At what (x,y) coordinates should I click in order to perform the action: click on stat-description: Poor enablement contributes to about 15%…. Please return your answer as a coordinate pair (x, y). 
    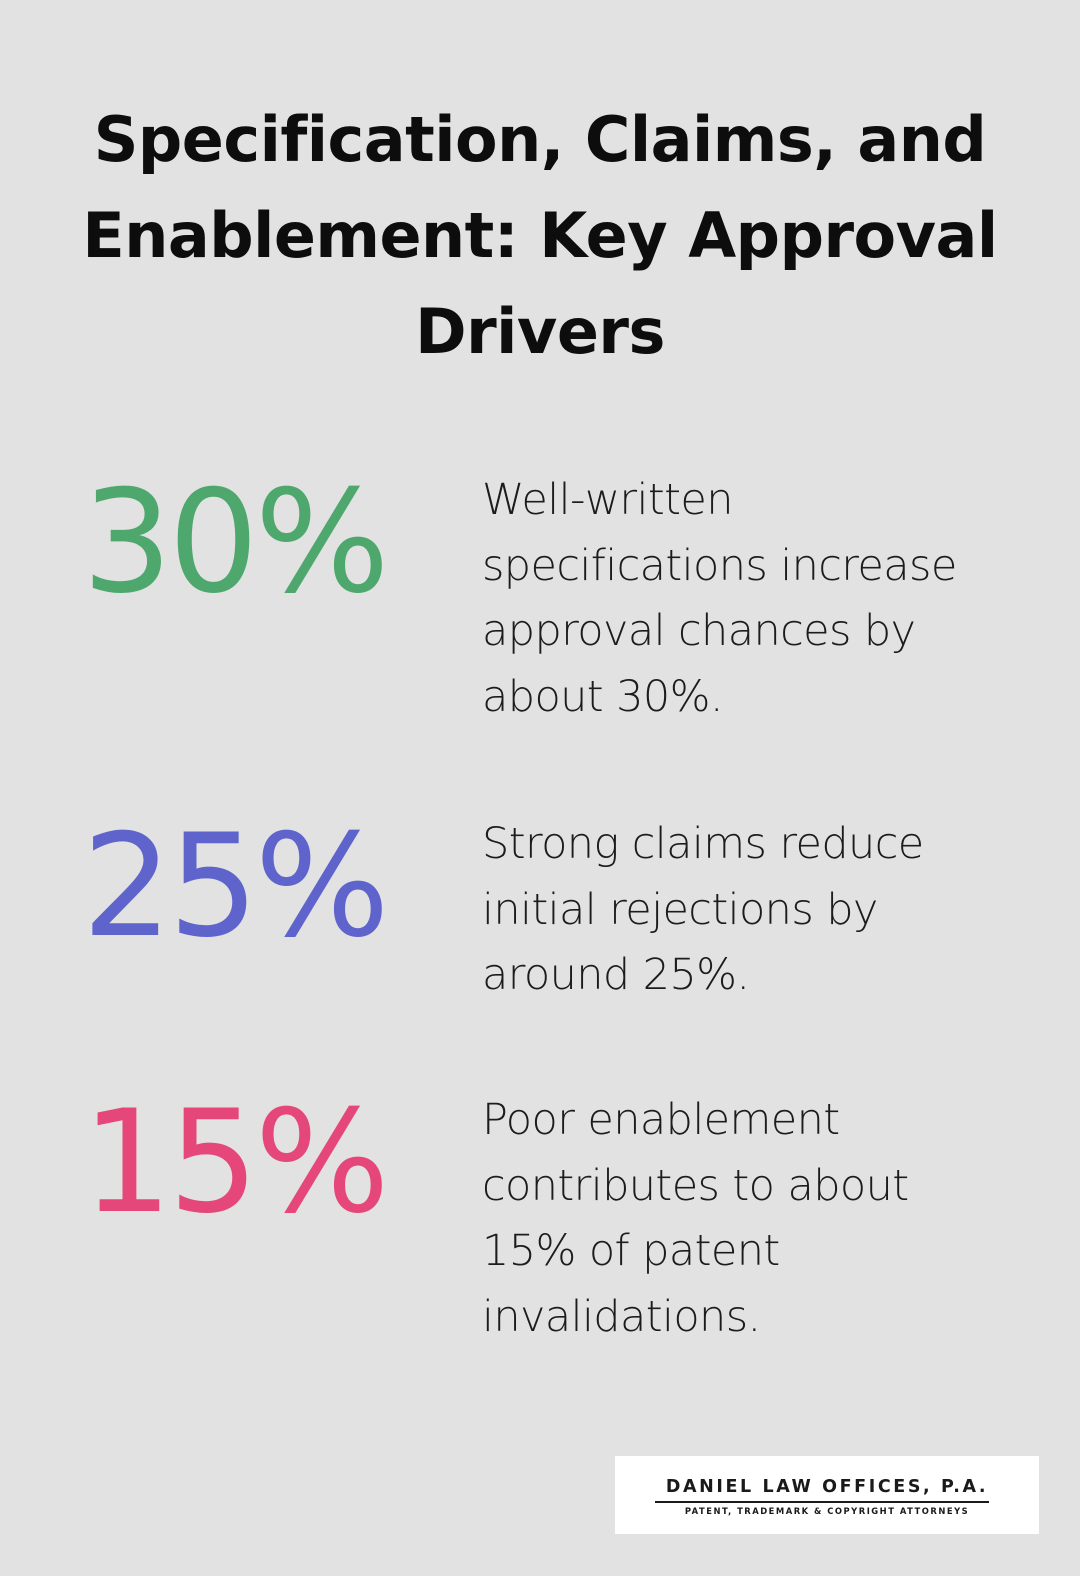
    Looking at the image, I should click on (695, 1218).